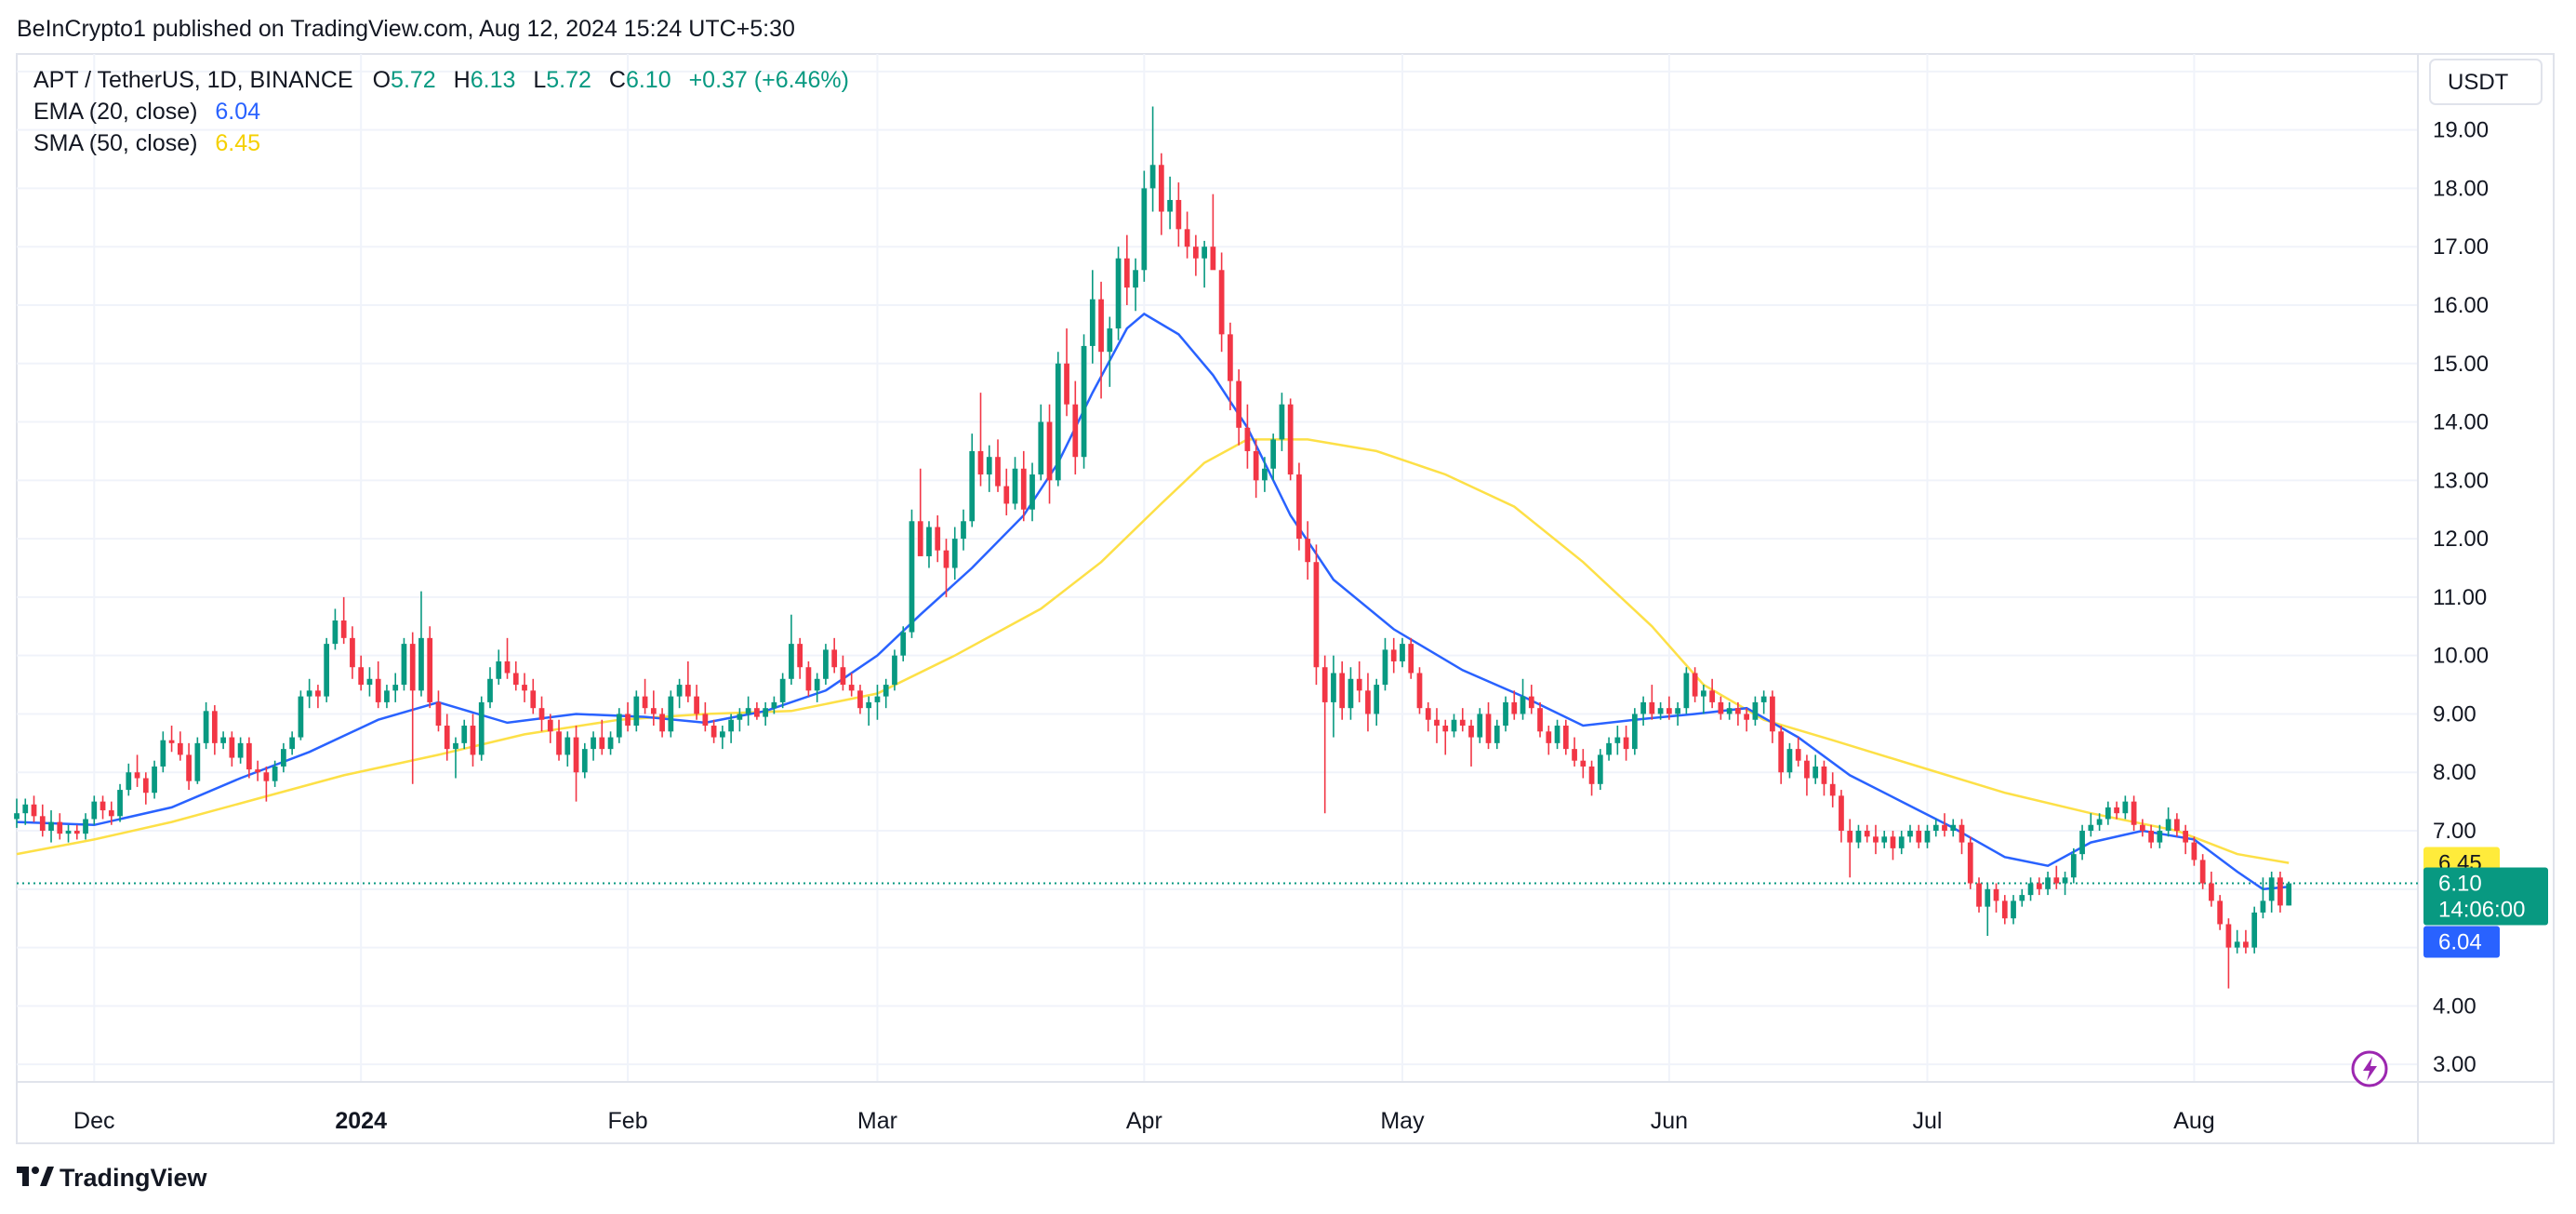 This screenshot has height=1214, width=2576. Describe the element at coordinates (2454, 831) in the screenshot. I see `price-tick-label: 7.00` at that location.